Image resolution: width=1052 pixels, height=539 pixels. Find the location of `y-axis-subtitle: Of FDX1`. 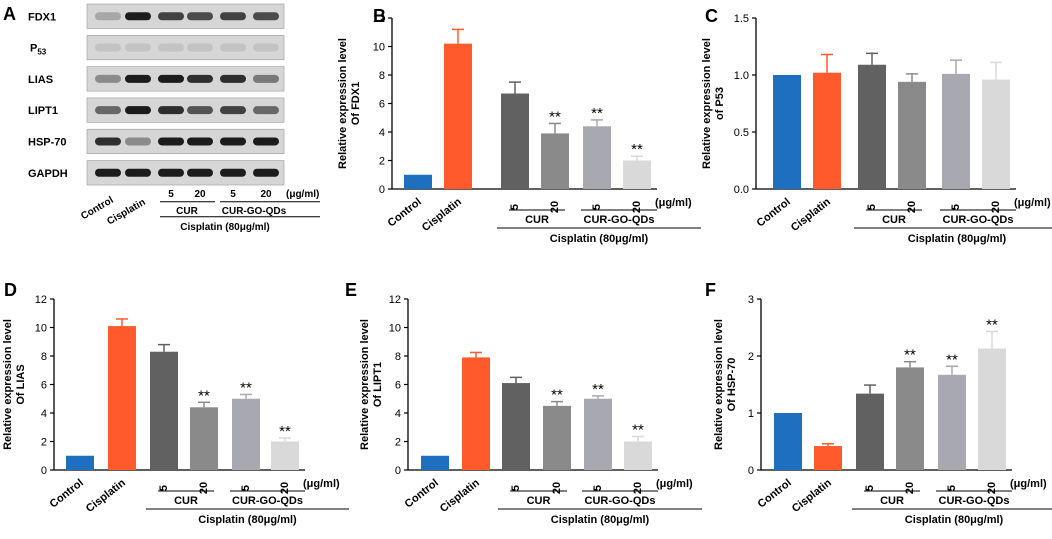

y-axis-subtitle: Of FDX1 is located at coordinates (356, 103).